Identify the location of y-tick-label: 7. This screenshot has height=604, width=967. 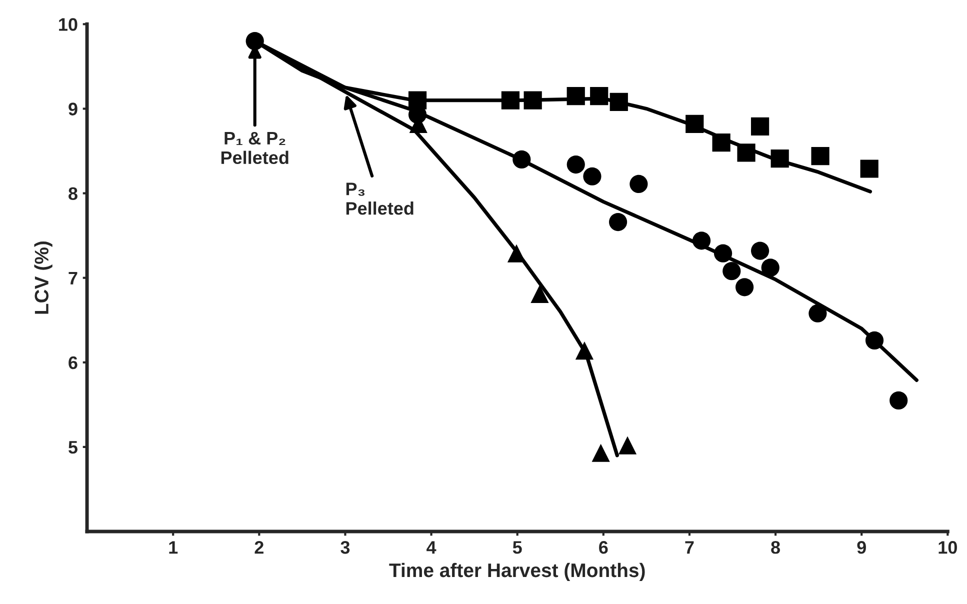
(73, 278).